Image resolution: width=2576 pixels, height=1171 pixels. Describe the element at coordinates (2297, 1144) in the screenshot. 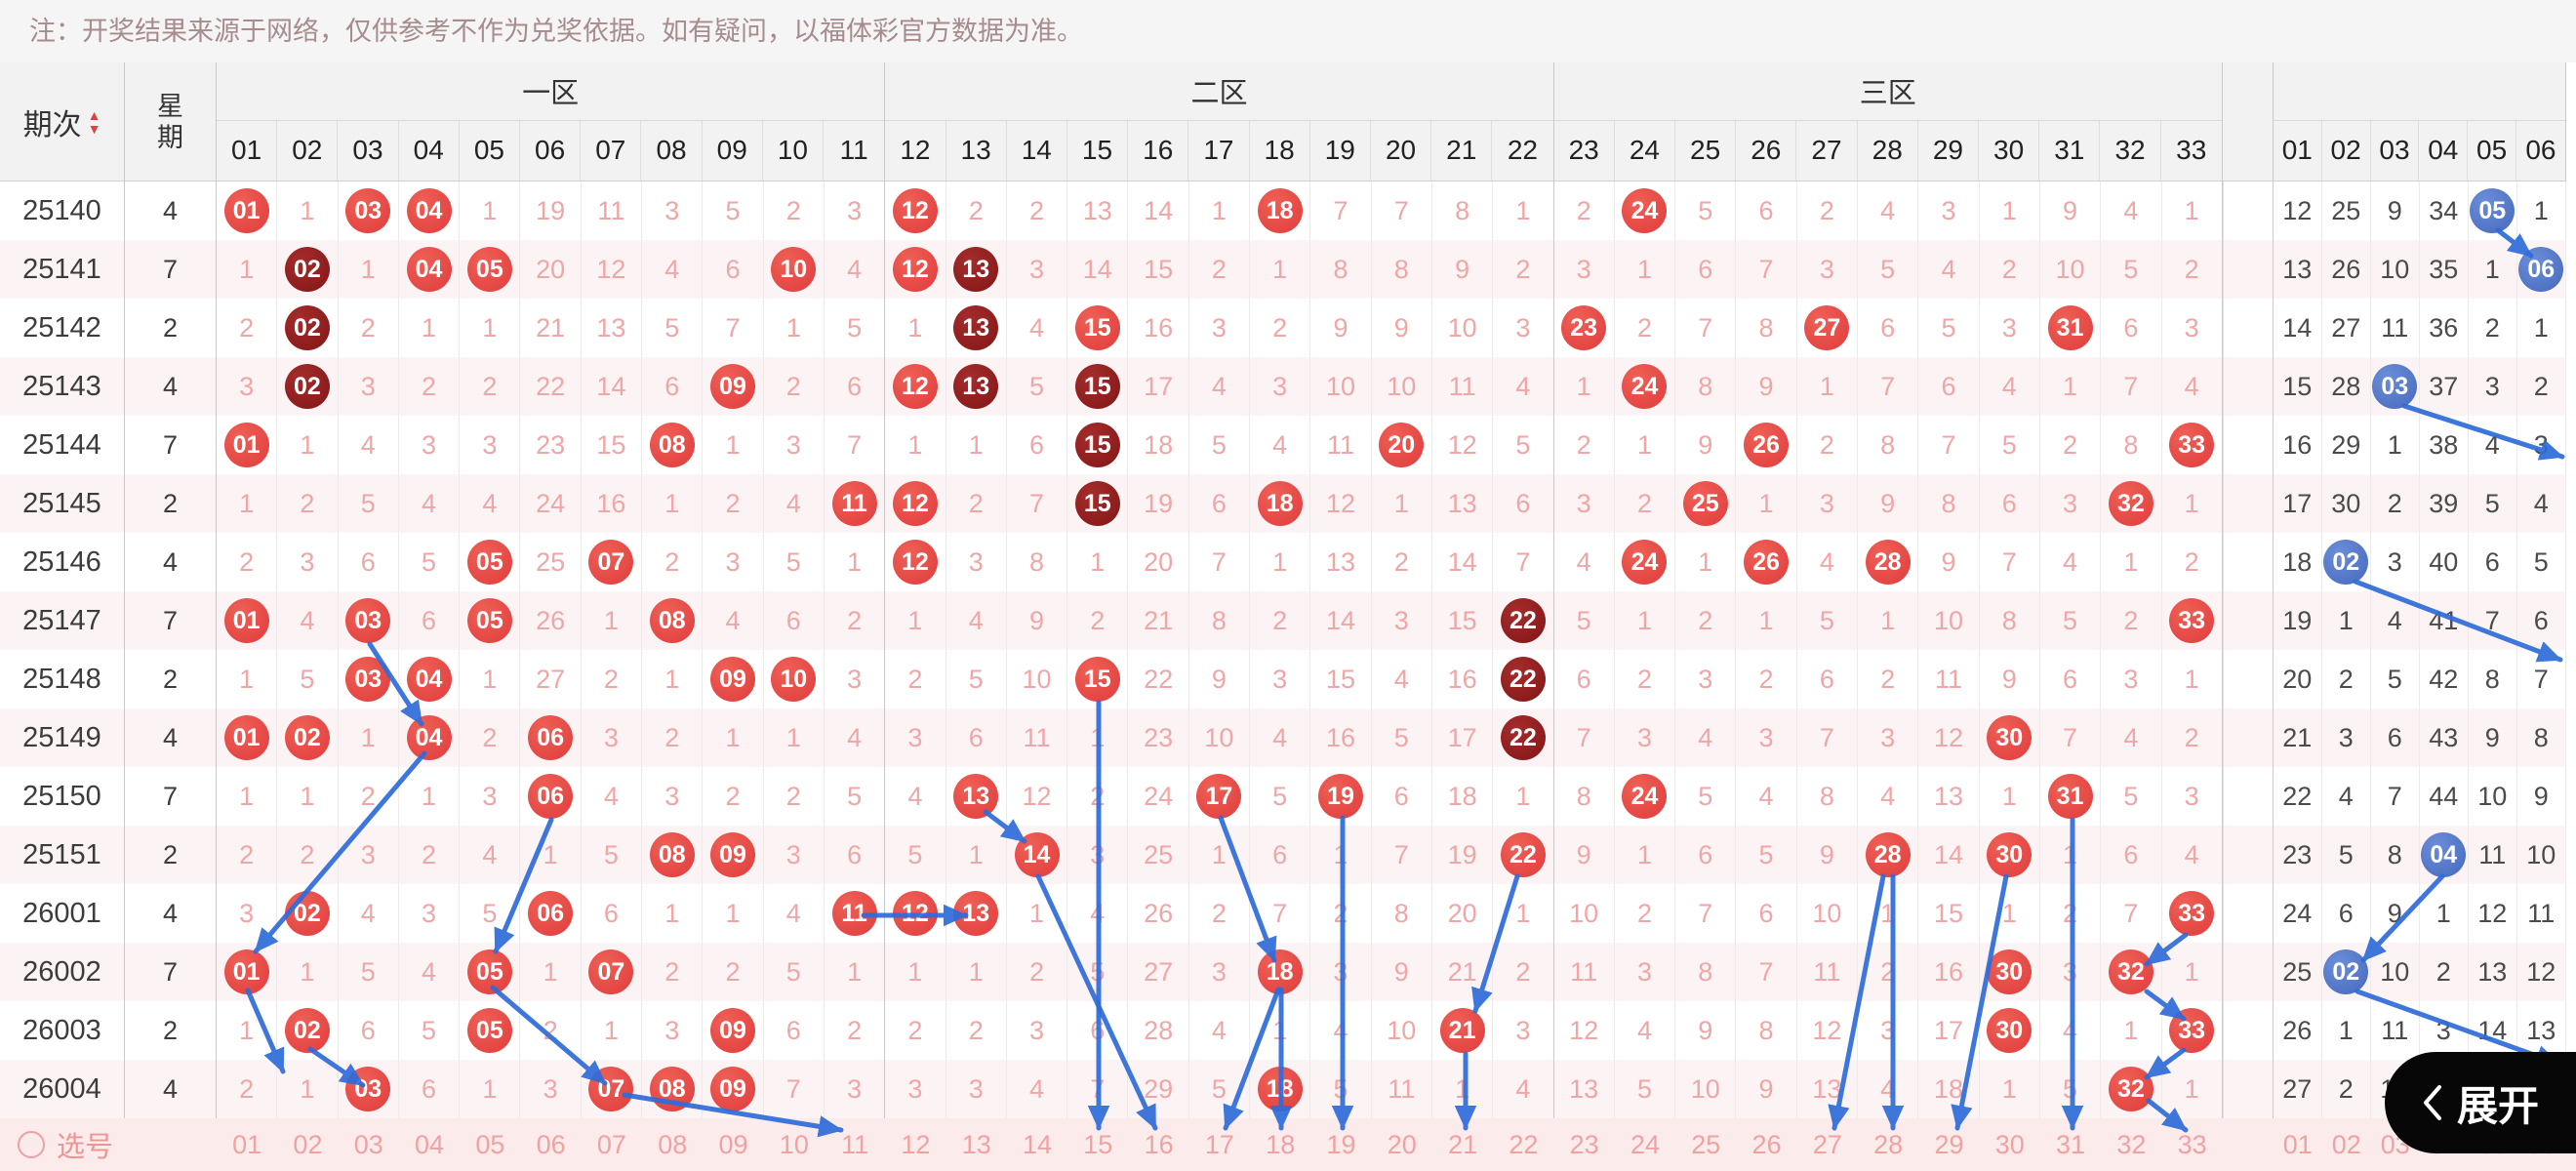

I see `select-blue-number-01: 01` at that location.